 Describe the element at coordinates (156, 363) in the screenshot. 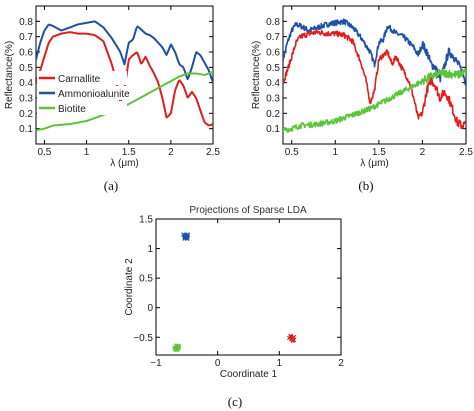

I see `panel-c-xtick-label: −1` at that location.